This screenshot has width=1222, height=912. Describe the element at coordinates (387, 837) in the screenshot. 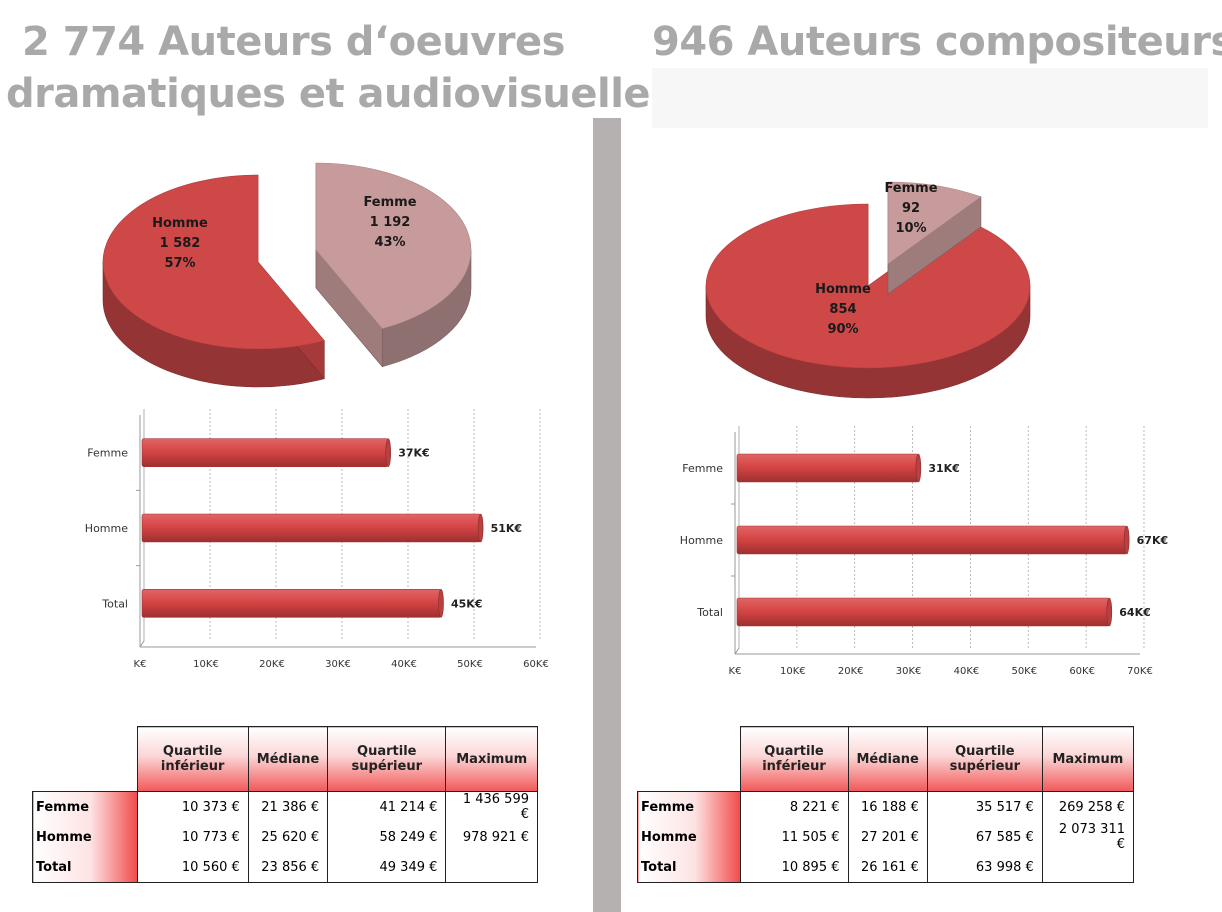

I see `table-cell: 58 249 €` at that location.